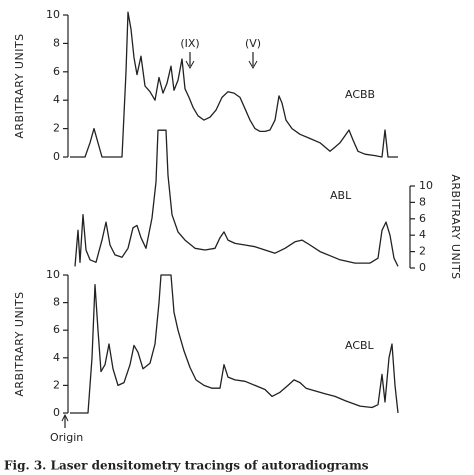 The width and height of the screenshot is (474, 475). Describe the element at coordinates (341, 195) in the screenshot. I see `series-label: ABL` at that location.